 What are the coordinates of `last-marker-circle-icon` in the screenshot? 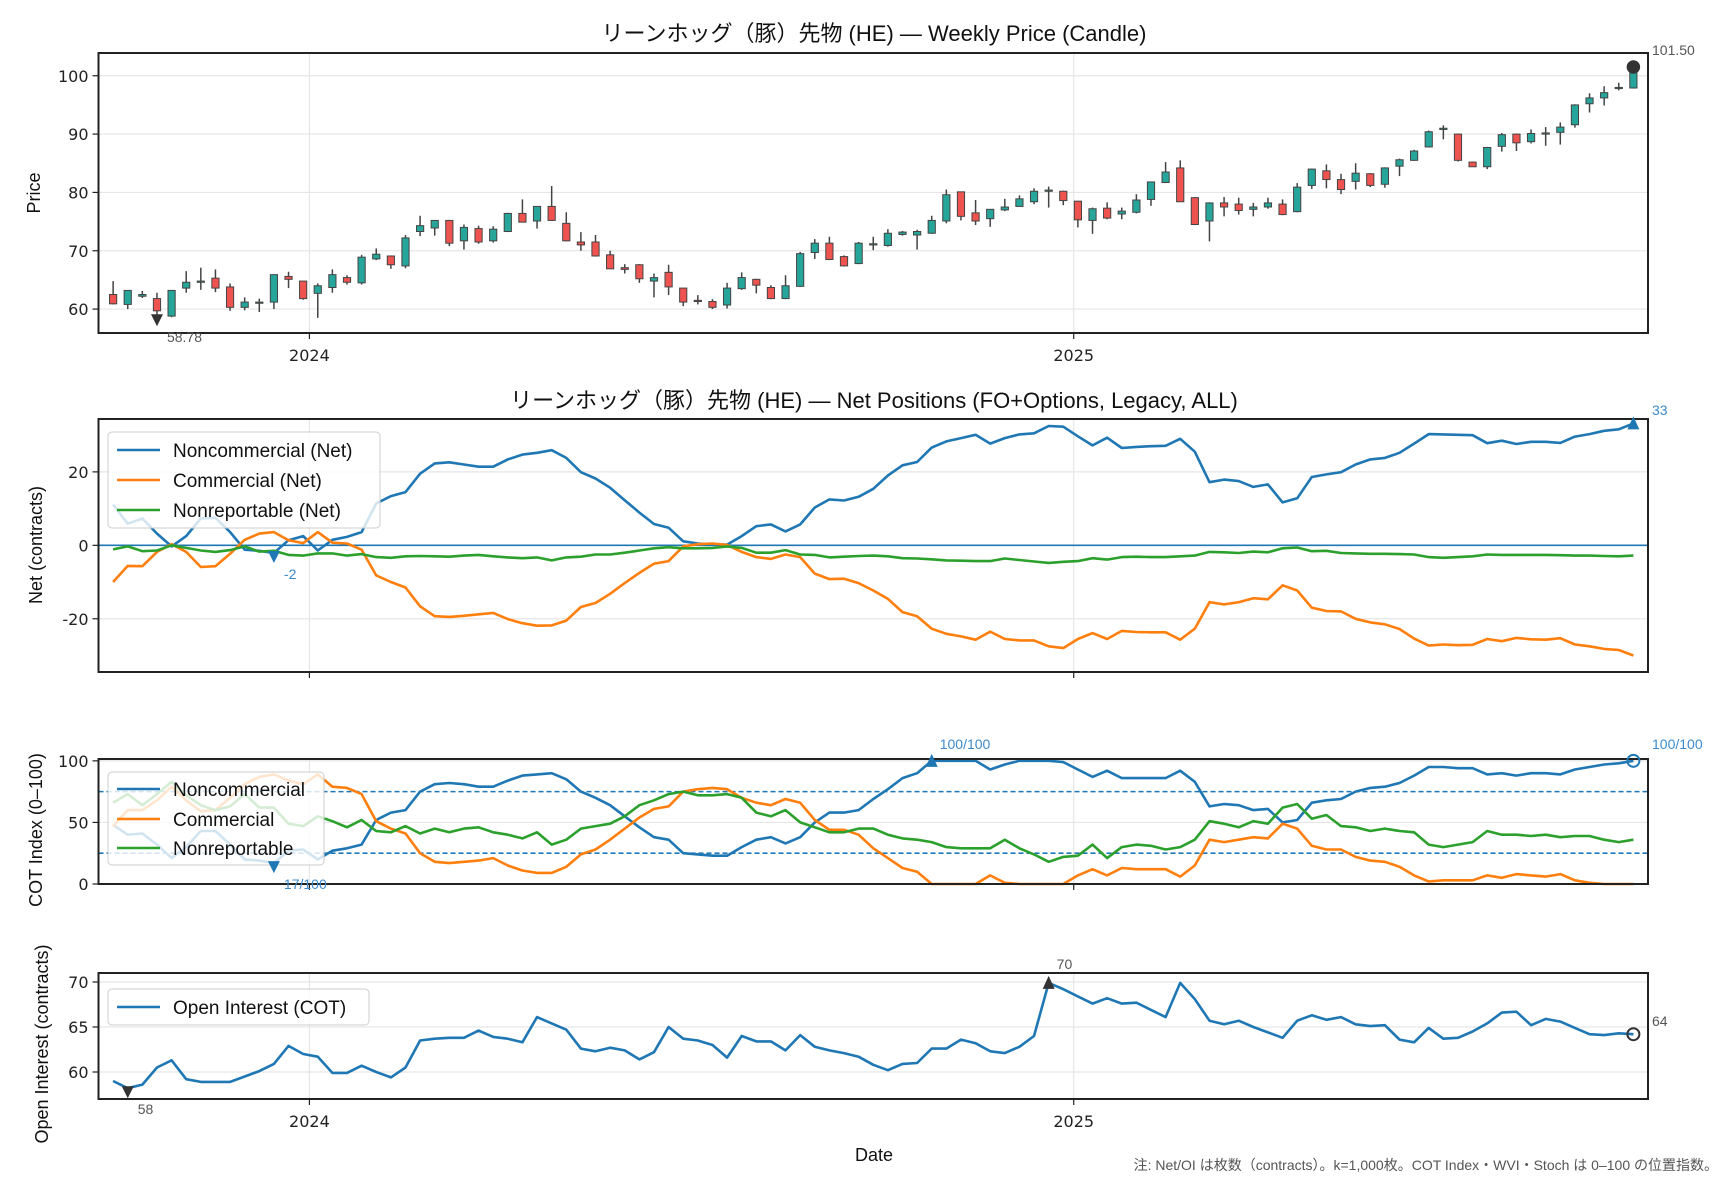 It's located at (1633, 67).